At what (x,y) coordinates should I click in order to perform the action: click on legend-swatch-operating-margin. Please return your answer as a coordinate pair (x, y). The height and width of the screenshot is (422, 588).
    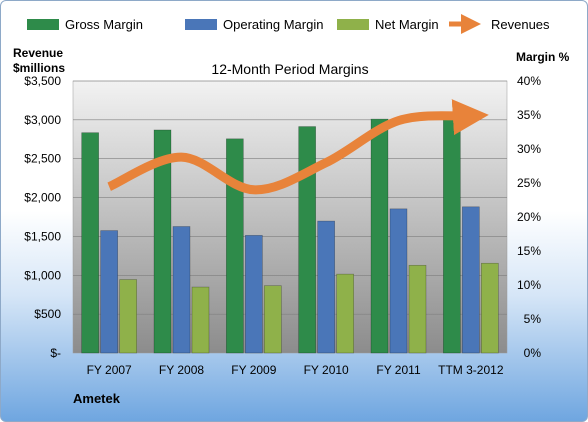
    Looking at the image, I should click on (201, 24).